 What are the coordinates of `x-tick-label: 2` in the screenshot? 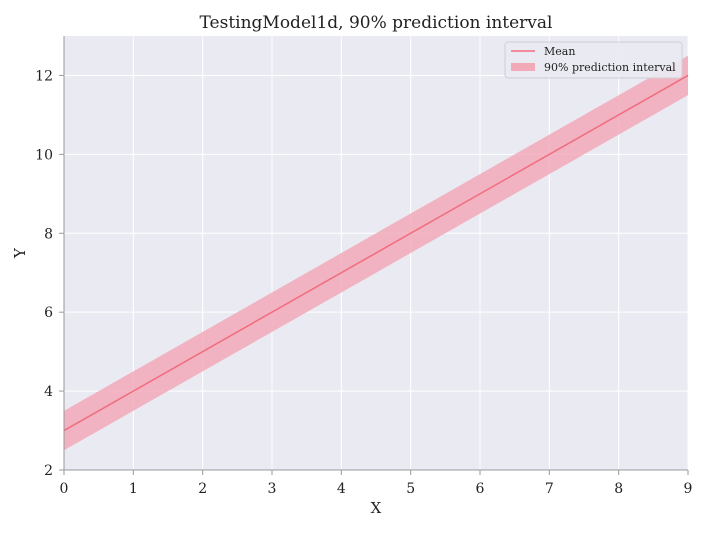 It's located at (202, 489).